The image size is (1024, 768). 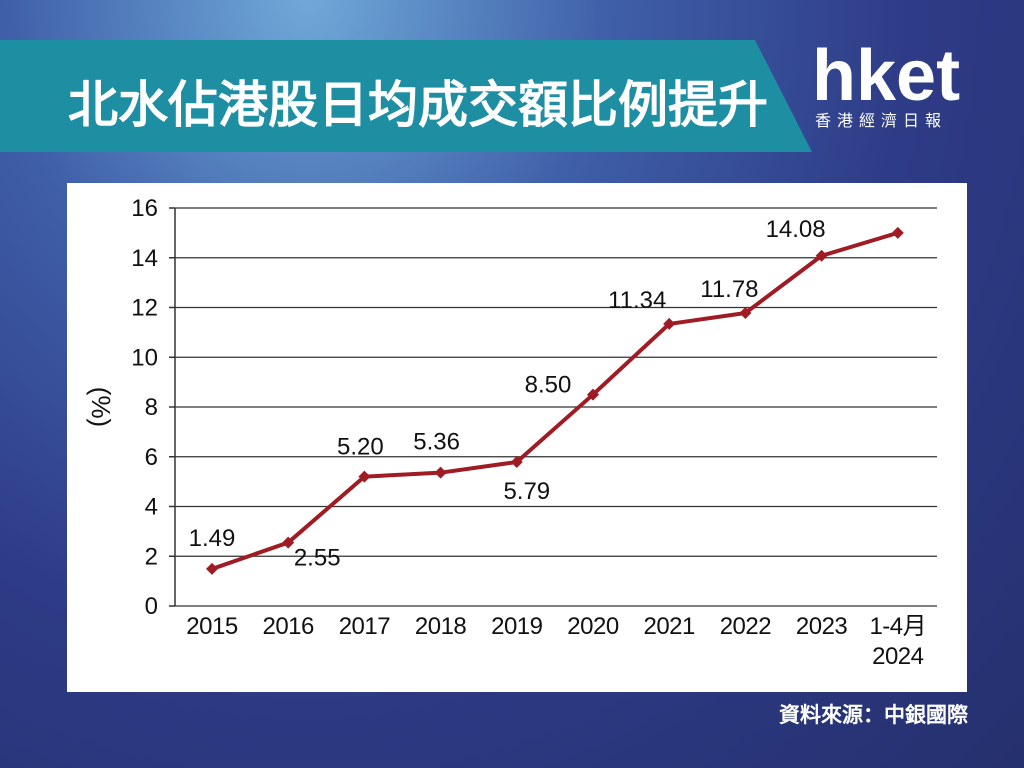 What do you see at coordinates (593, 626) in the screenshot?
I see `x-tick-label: 2020` at bounding box center [593, 626].